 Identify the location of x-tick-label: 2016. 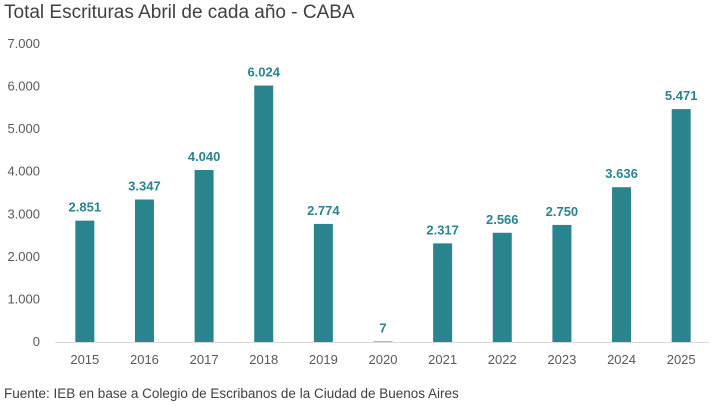
(144, 359).